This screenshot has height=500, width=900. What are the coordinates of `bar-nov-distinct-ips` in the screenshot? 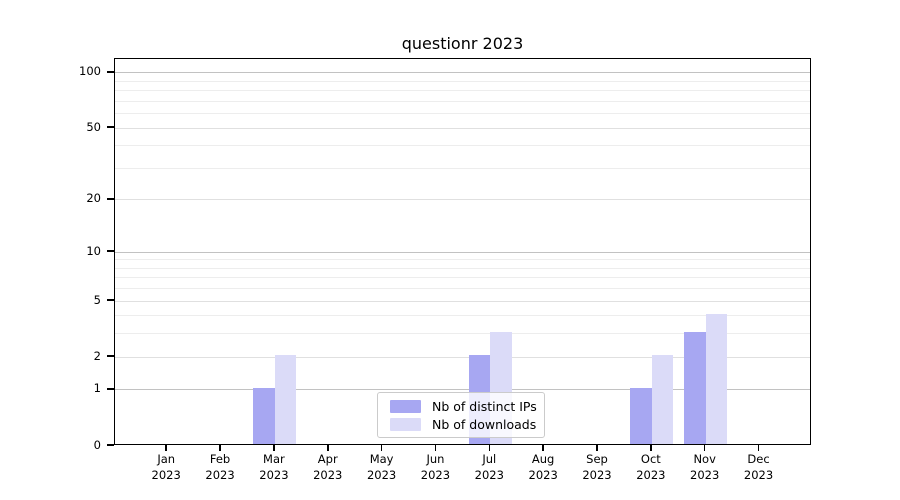 It's located at (695, 387).